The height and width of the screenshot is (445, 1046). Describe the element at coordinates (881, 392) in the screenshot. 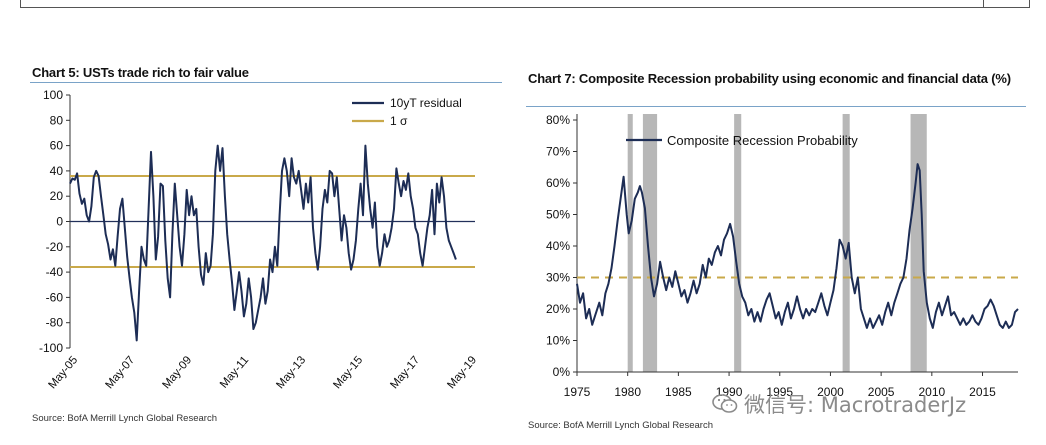

I see `chart7-x-tick-label: 2005` at that location.